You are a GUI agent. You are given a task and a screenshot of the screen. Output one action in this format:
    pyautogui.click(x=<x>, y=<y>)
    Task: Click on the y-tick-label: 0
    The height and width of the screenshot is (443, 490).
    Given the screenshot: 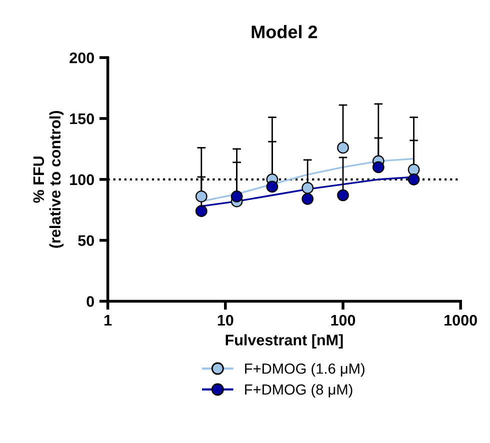 What is the action you would take?
    pyautogui.click(x=90, y=301)
    